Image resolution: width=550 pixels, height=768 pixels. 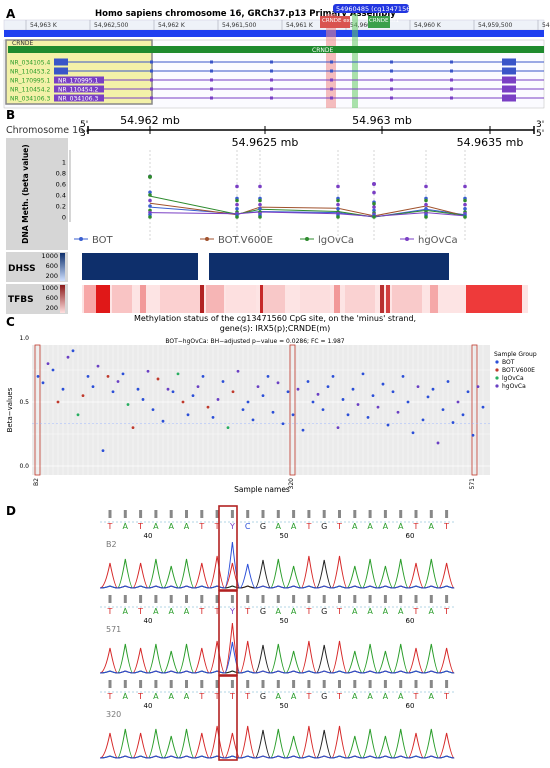 I want to click on scale-label-549625: 54.9625 mb, so click(x=265, y=142).